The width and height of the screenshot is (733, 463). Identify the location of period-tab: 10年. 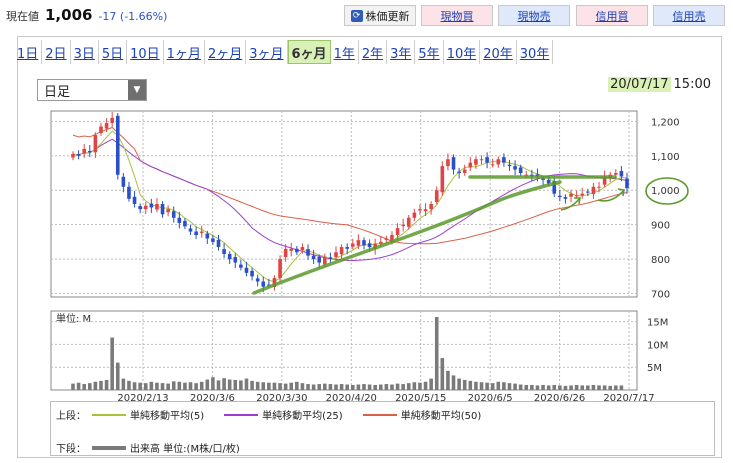
(462, 52).